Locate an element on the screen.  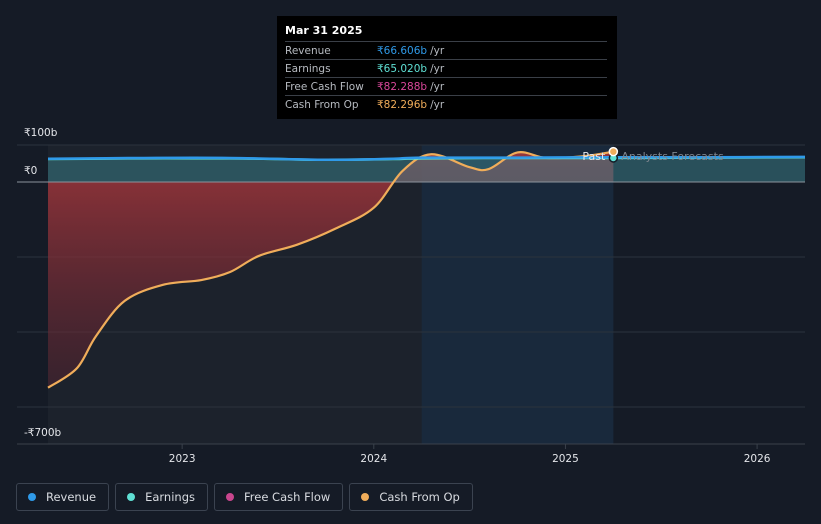
tooltip-label: Free Cash Flow is located at coordinates (324, 86).